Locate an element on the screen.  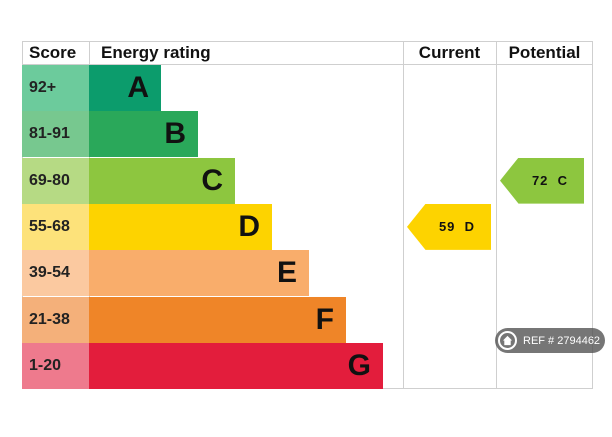
header-potential: Potential is located at coordinates (544, 52).